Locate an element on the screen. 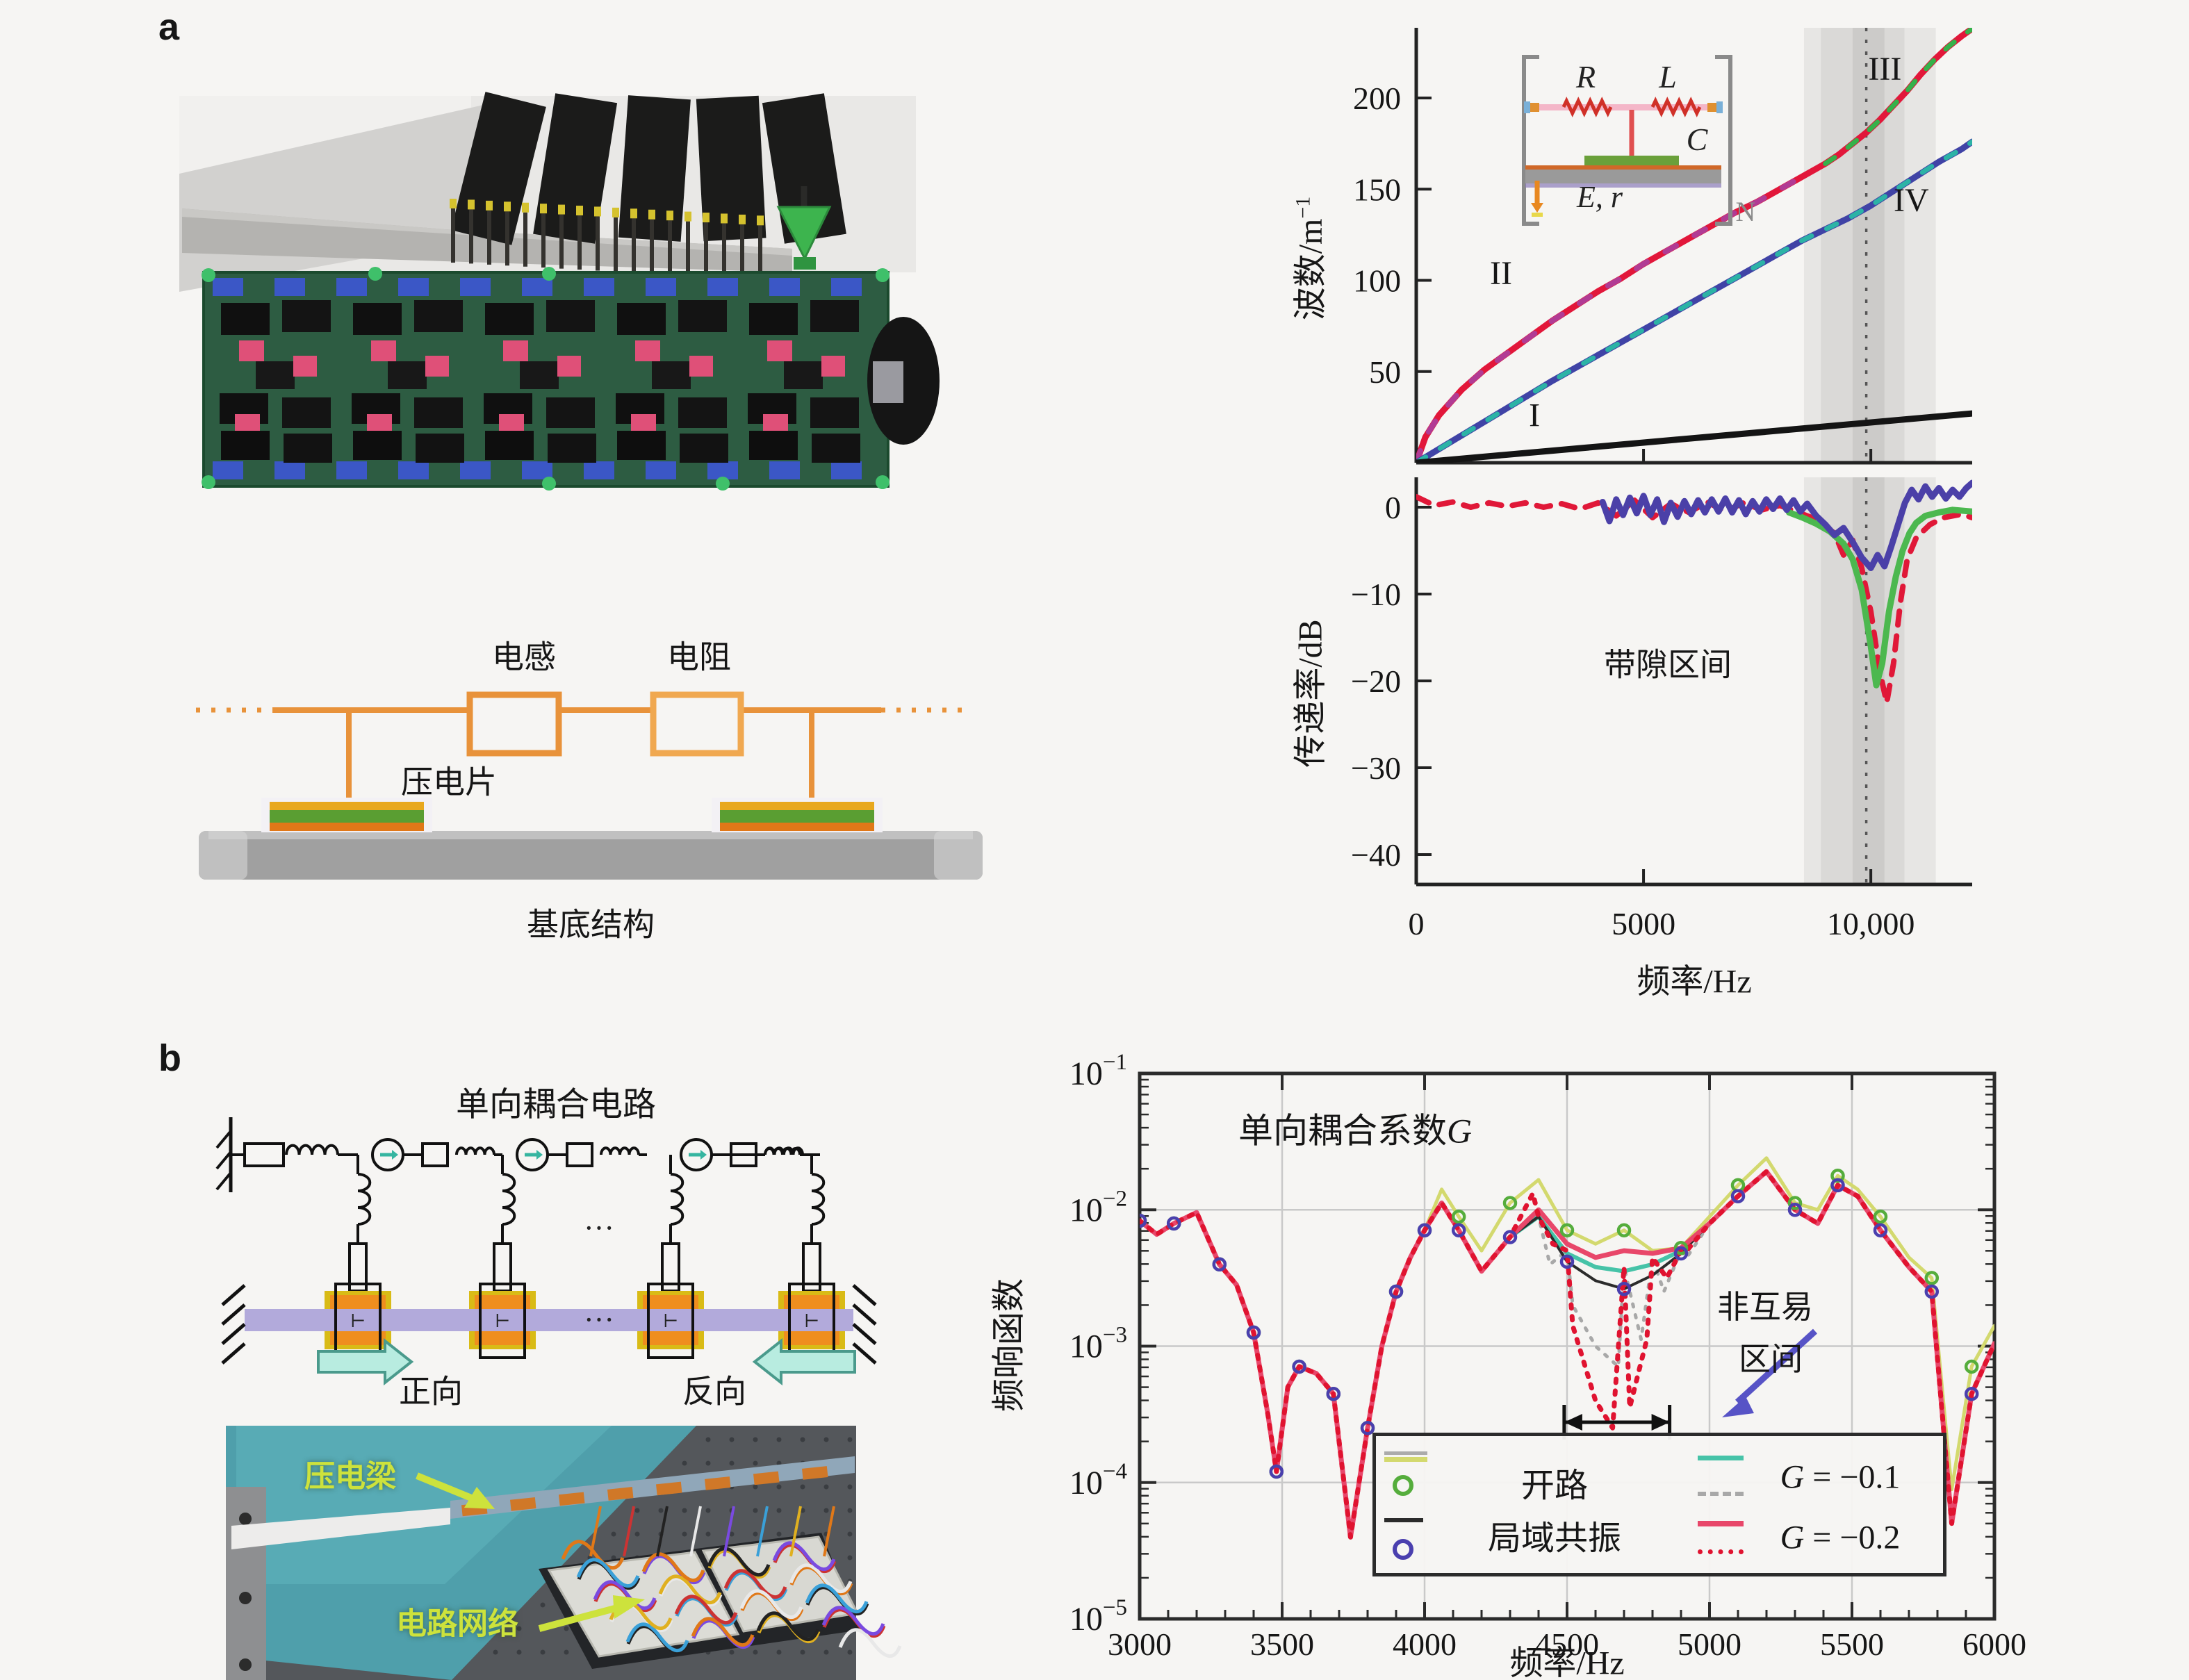 The height and width of the screenshot is (1680, 2189). svg-text: IV is located at coordinates (1911, 201).